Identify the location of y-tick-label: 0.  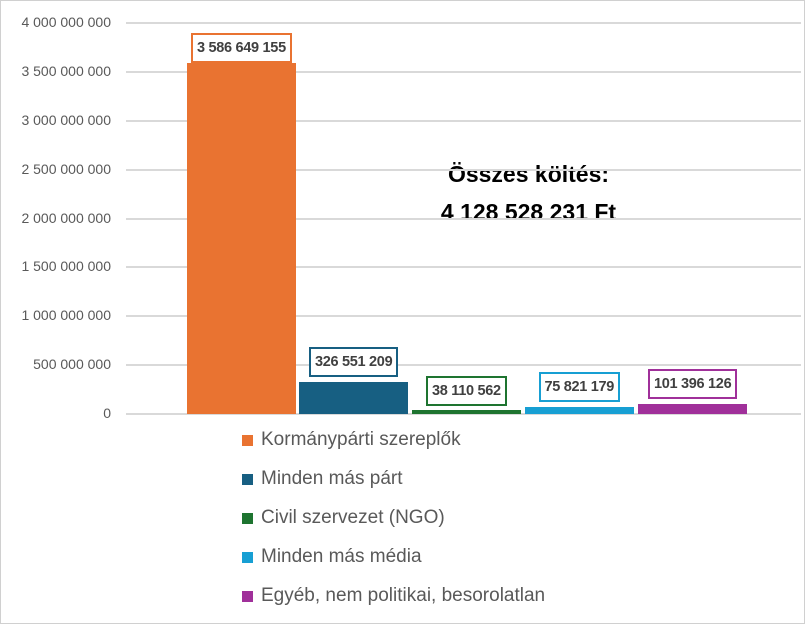
(107, 413).